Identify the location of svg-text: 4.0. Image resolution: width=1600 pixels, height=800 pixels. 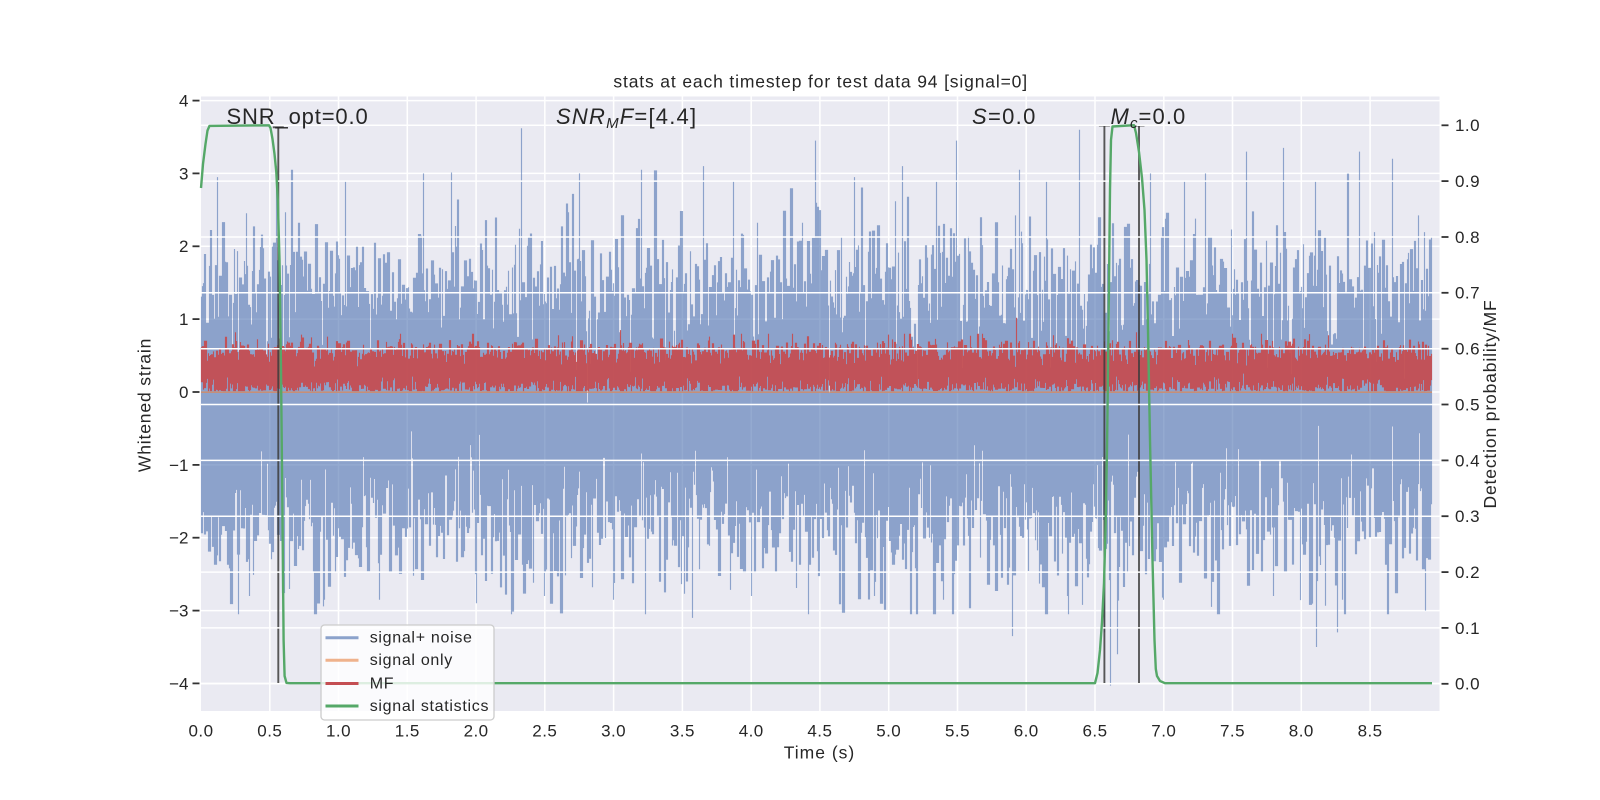
(751, 731).